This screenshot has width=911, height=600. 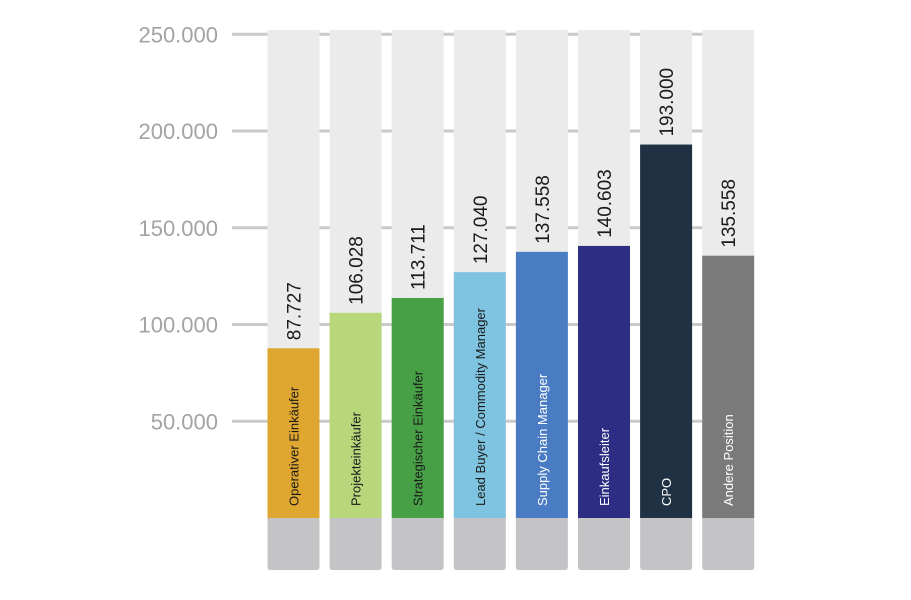 I want to click on category-label: Strategischer Einkäufer, so click(x=418, y=438).